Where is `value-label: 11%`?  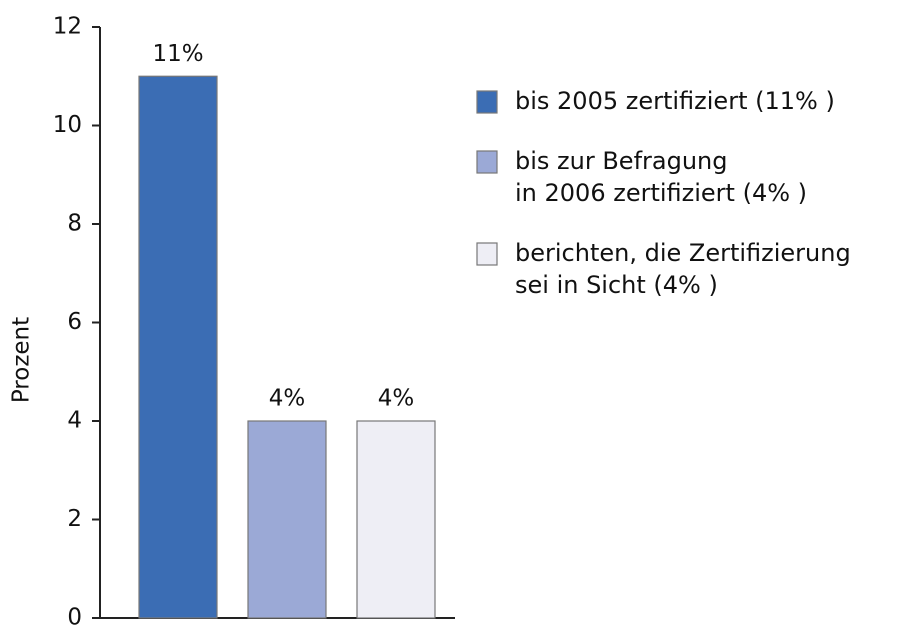 value-label: 11% is located at coordinates (177, 54).